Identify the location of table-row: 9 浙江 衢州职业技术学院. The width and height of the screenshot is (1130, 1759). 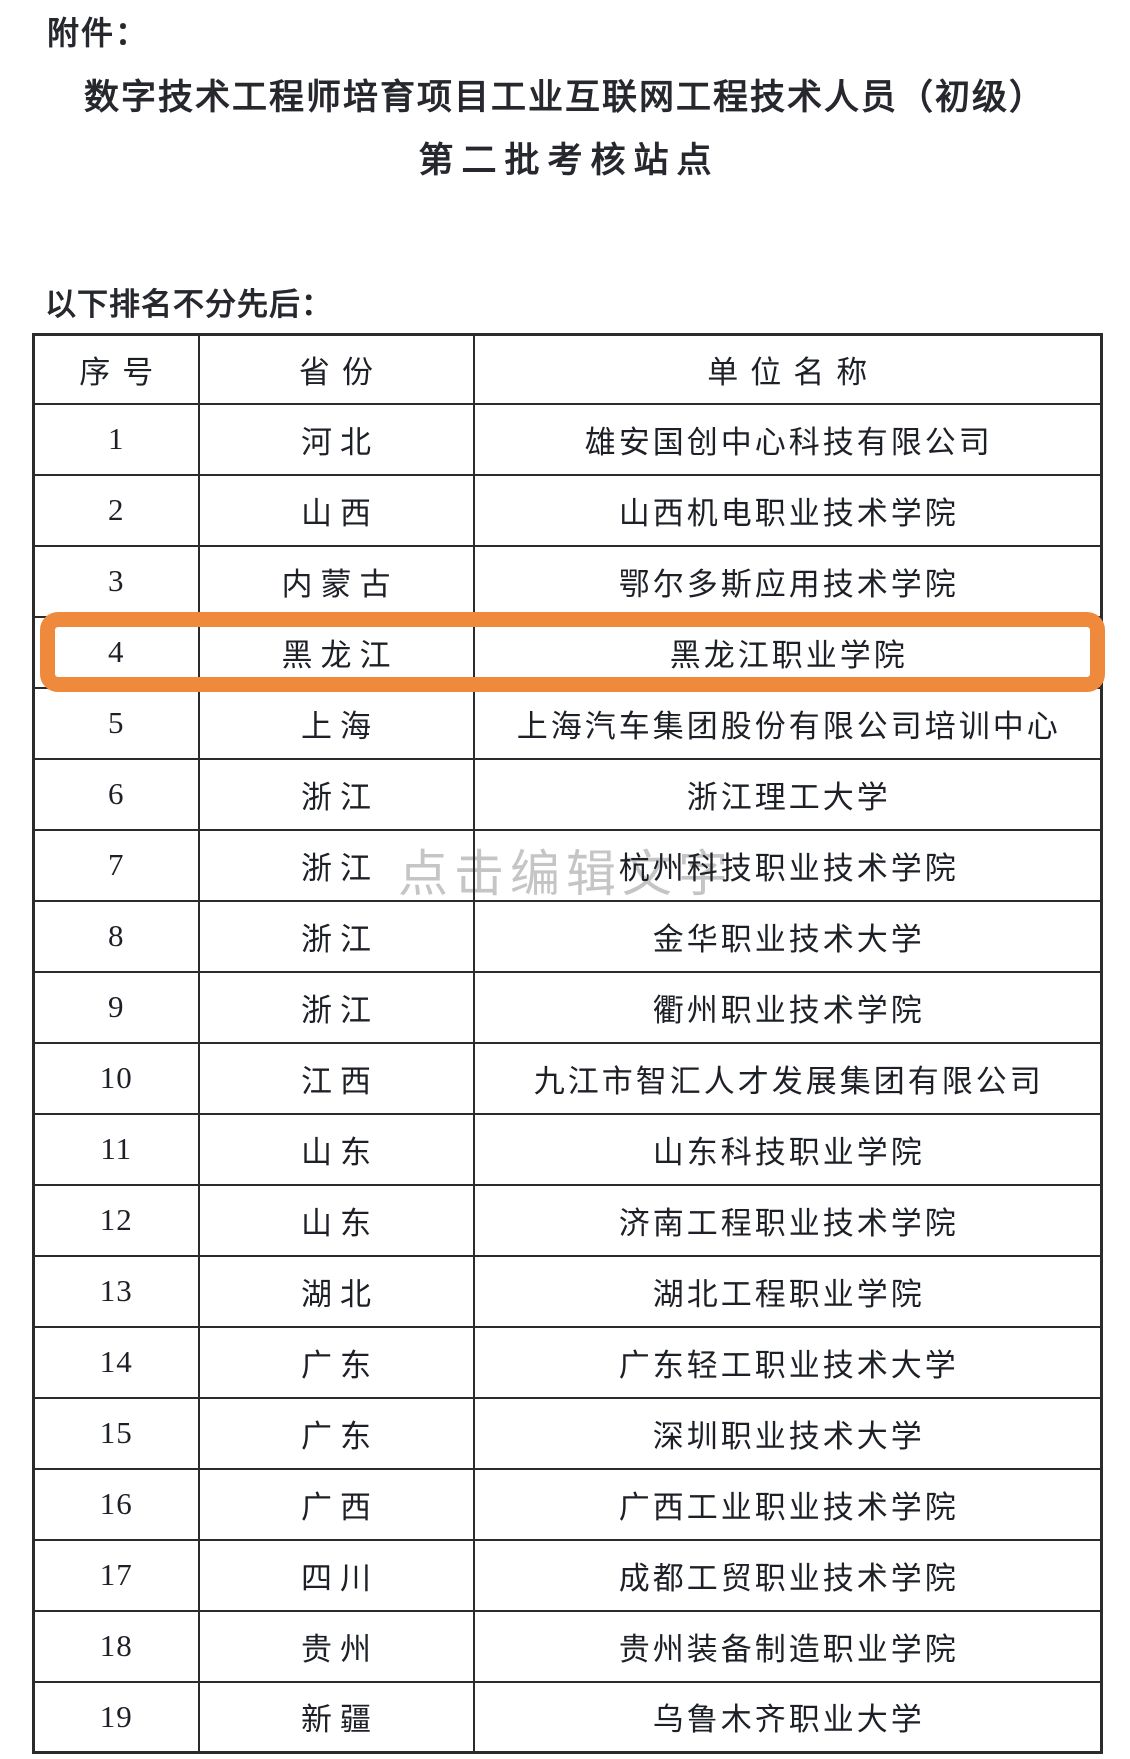
(567, 1007).